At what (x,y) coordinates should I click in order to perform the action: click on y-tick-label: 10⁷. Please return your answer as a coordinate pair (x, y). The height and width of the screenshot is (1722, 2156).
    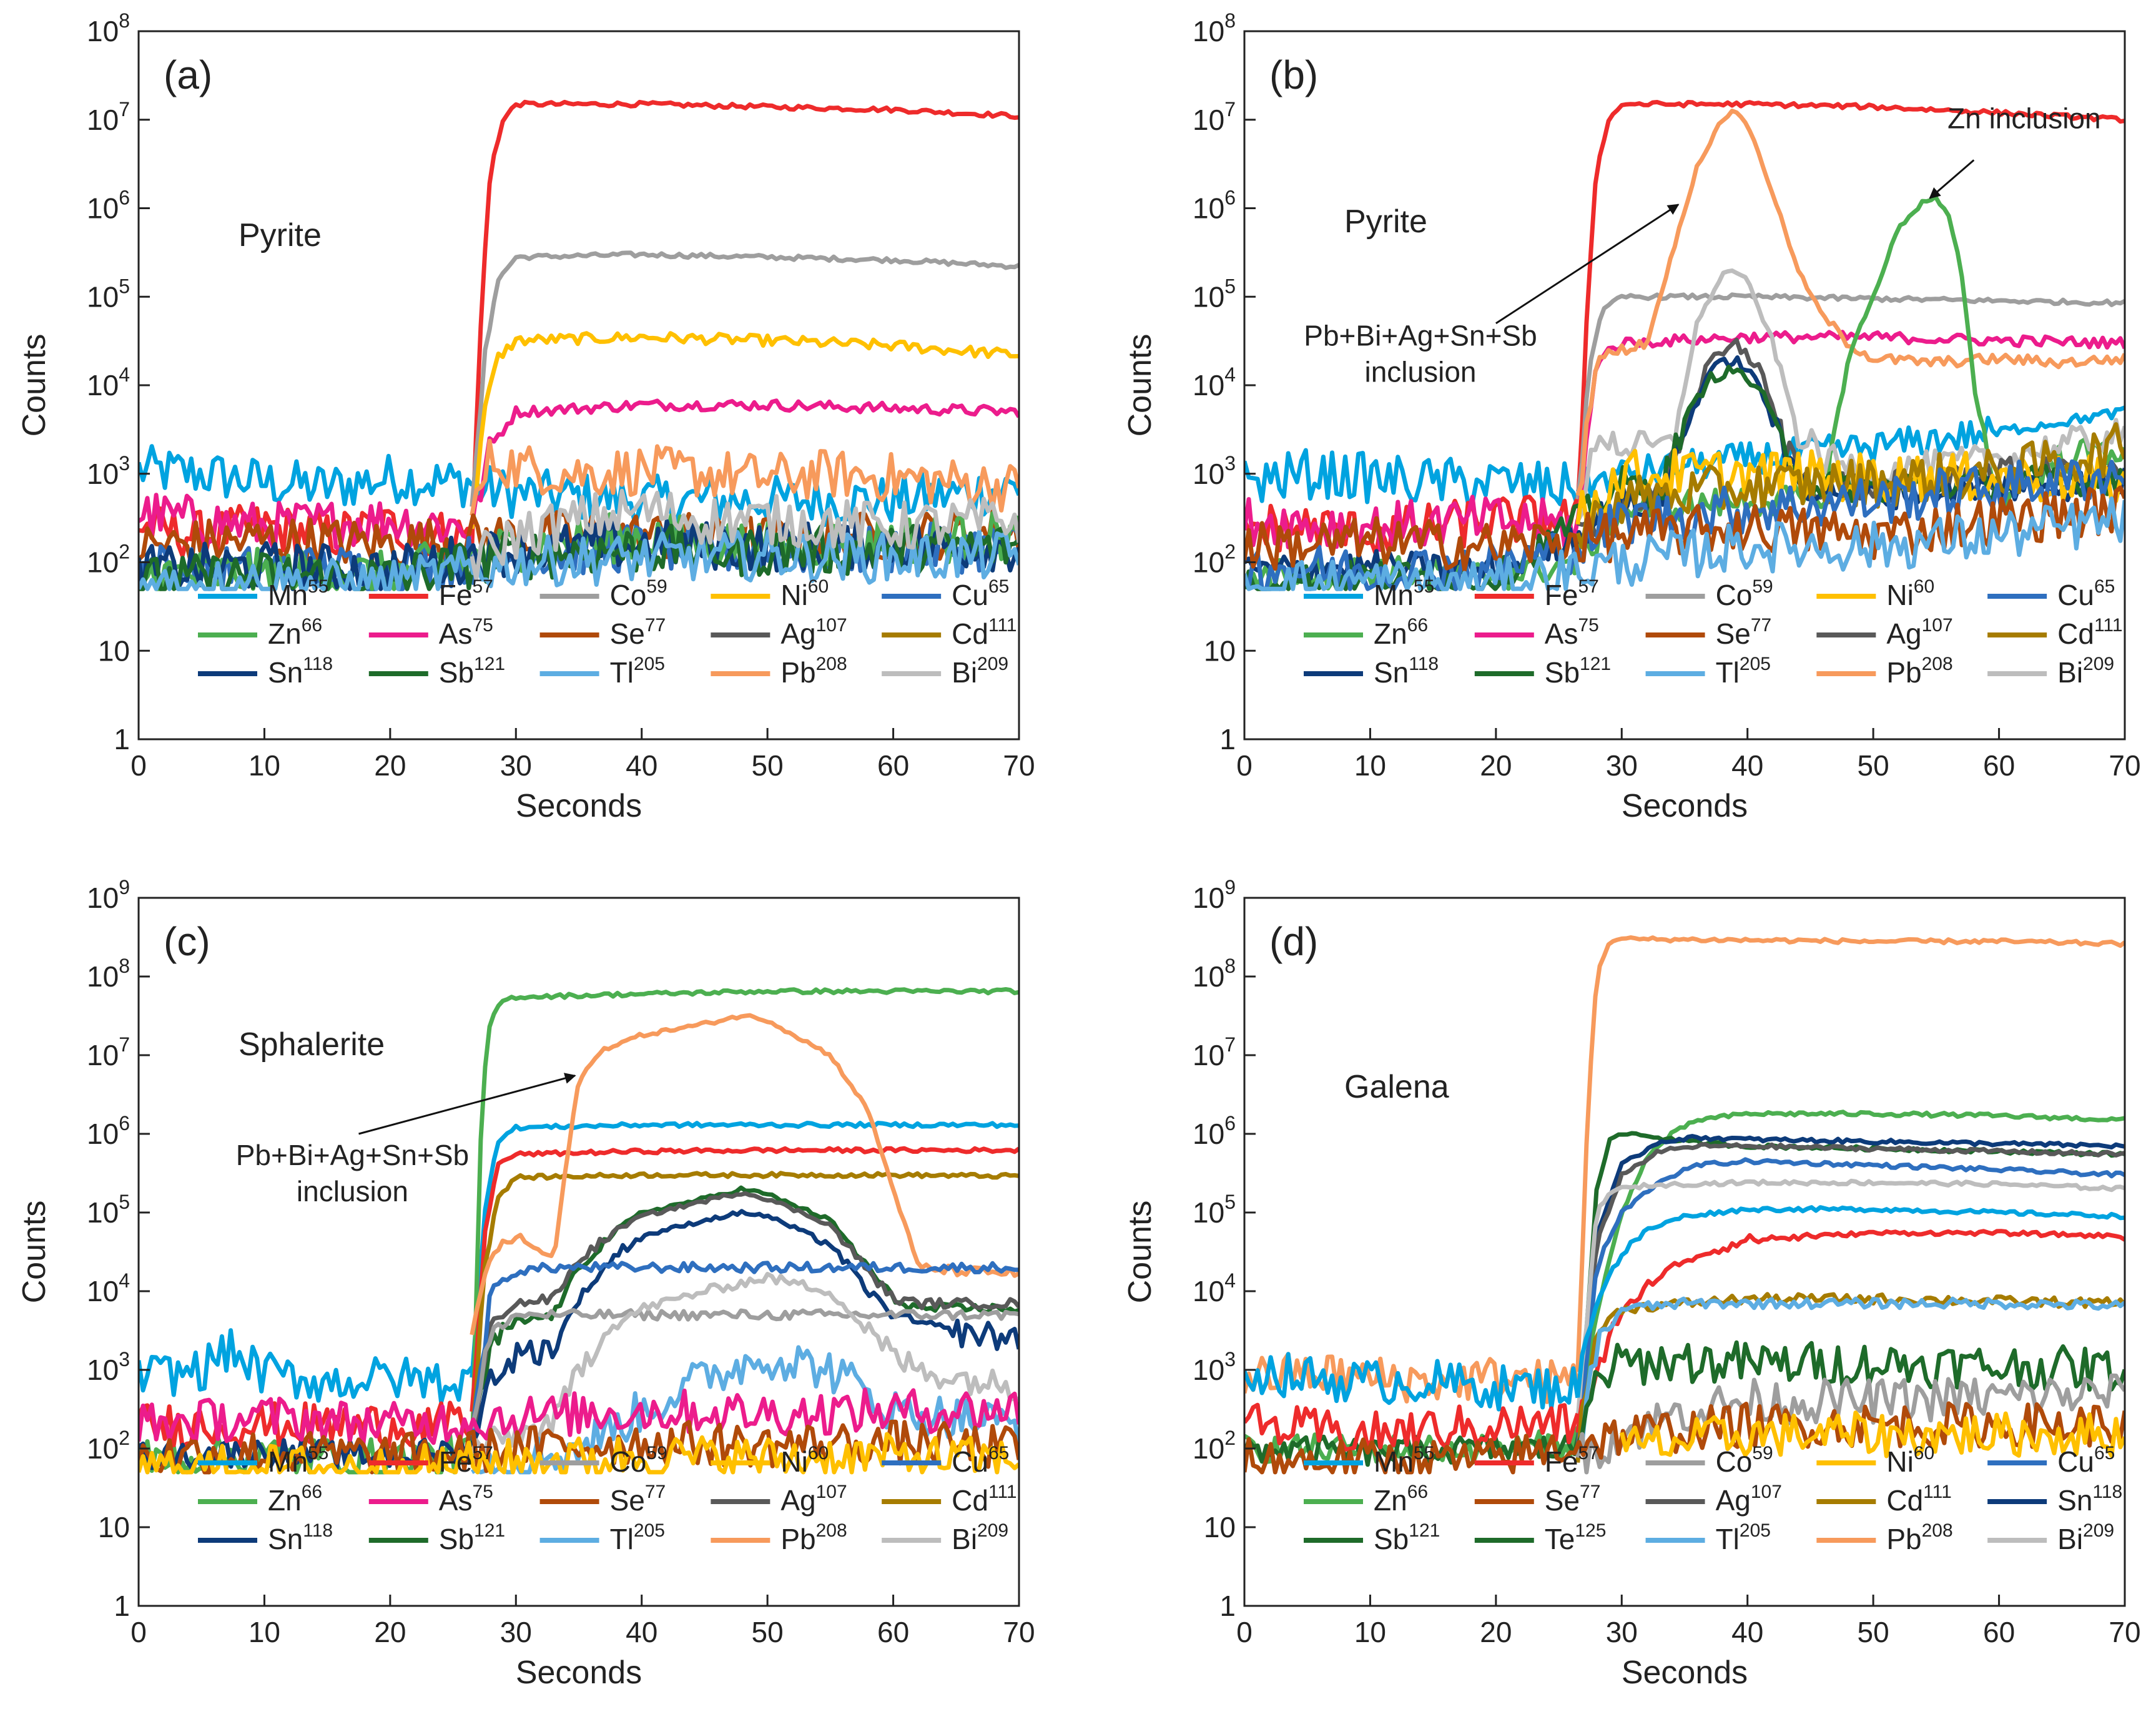
    Looking at the image, I should click on (108, 117).